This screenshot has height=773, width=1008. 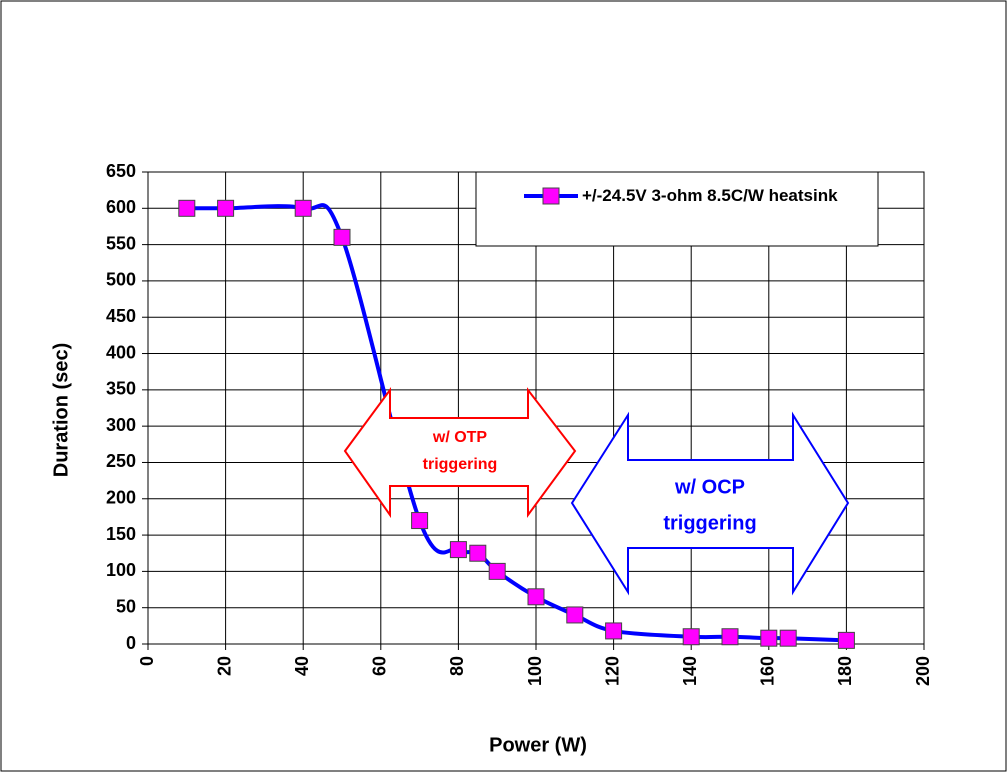 I want to click on annotation: w/ OTP, so click(x=460, y=437).